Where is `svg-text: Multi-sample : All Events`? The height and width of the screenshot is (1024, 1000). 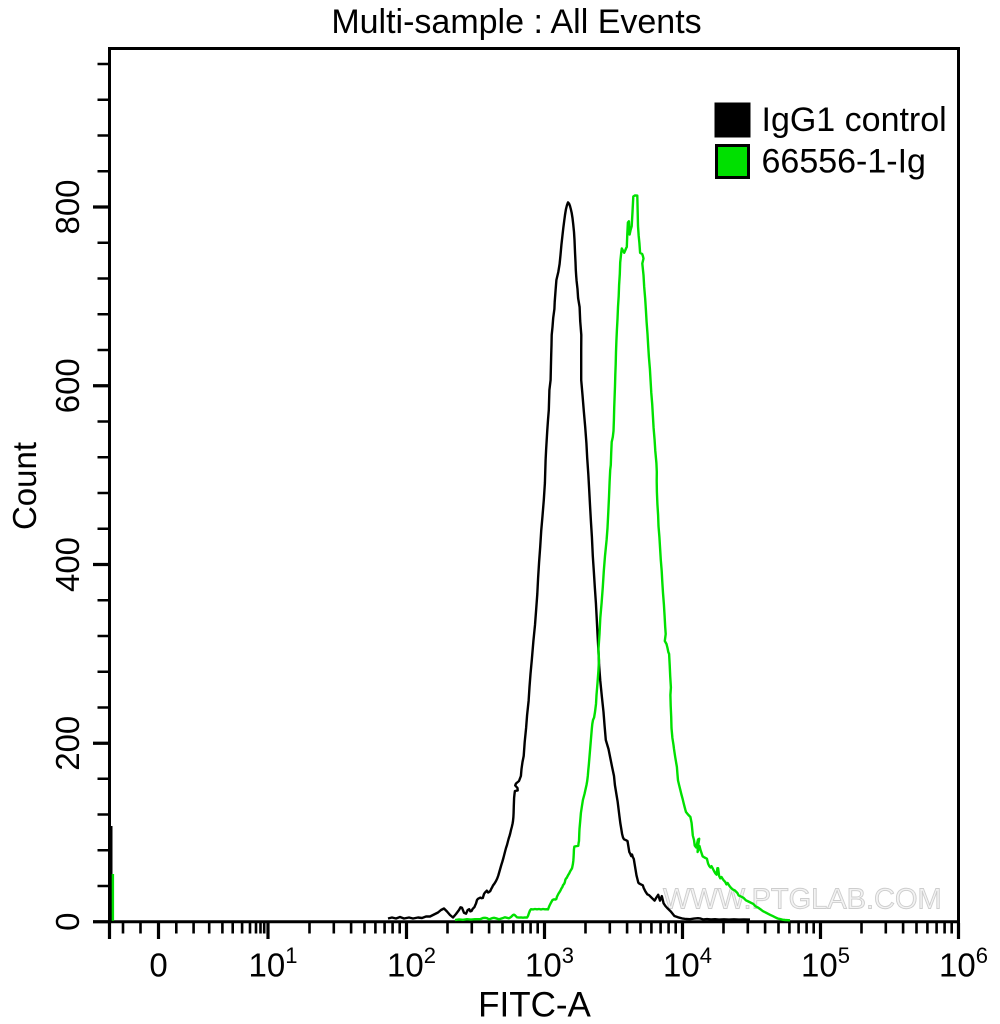
svg-text: Multi-sample : All Events is located at coordinates (516, 22).